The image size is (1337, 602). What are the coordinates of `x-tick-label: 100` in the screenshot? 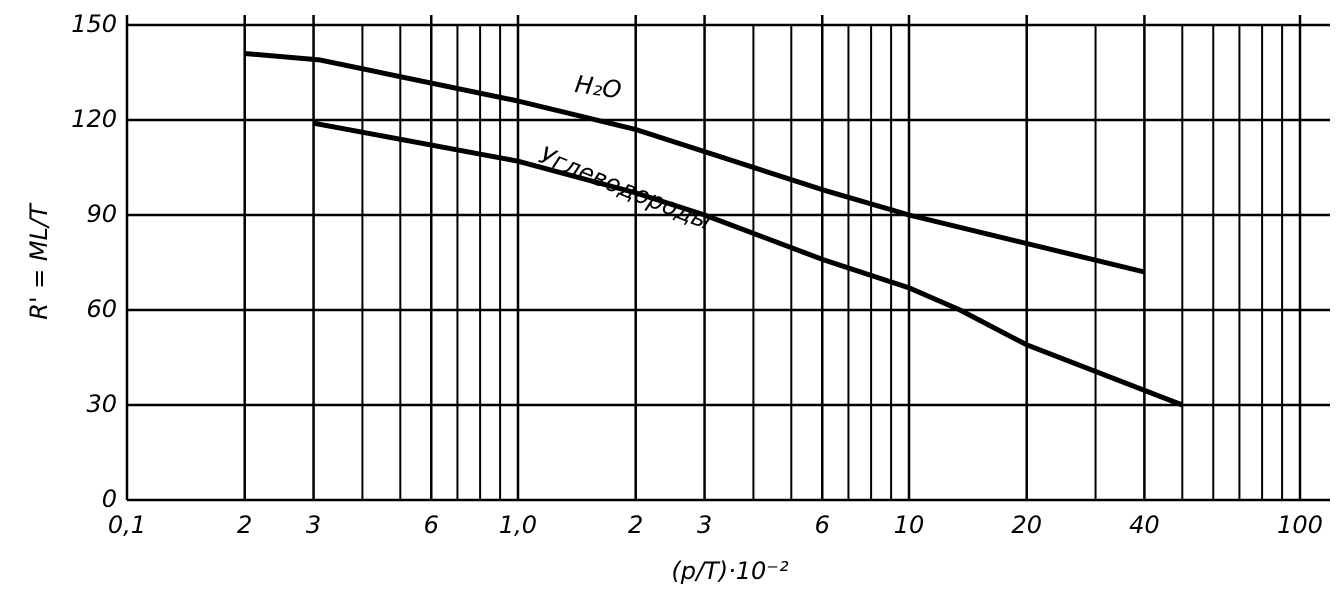 It's located at (1300, 525).